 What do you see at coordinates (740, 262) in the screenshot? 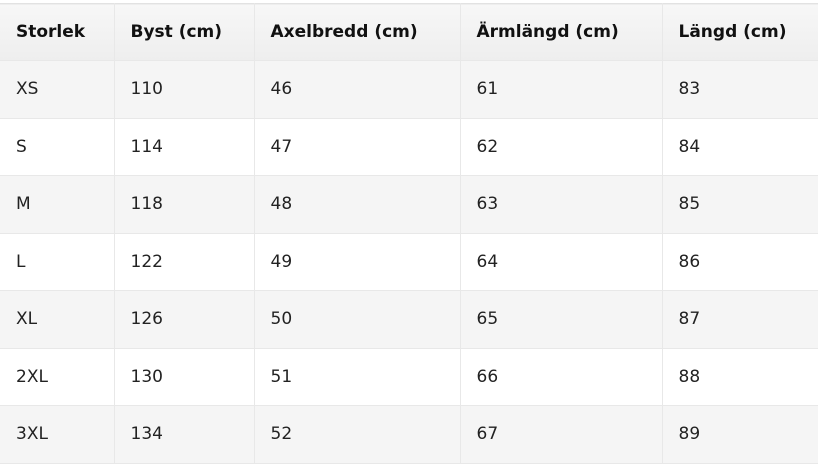
I see `measure-cell: 86` at bounding box center [740, 262].